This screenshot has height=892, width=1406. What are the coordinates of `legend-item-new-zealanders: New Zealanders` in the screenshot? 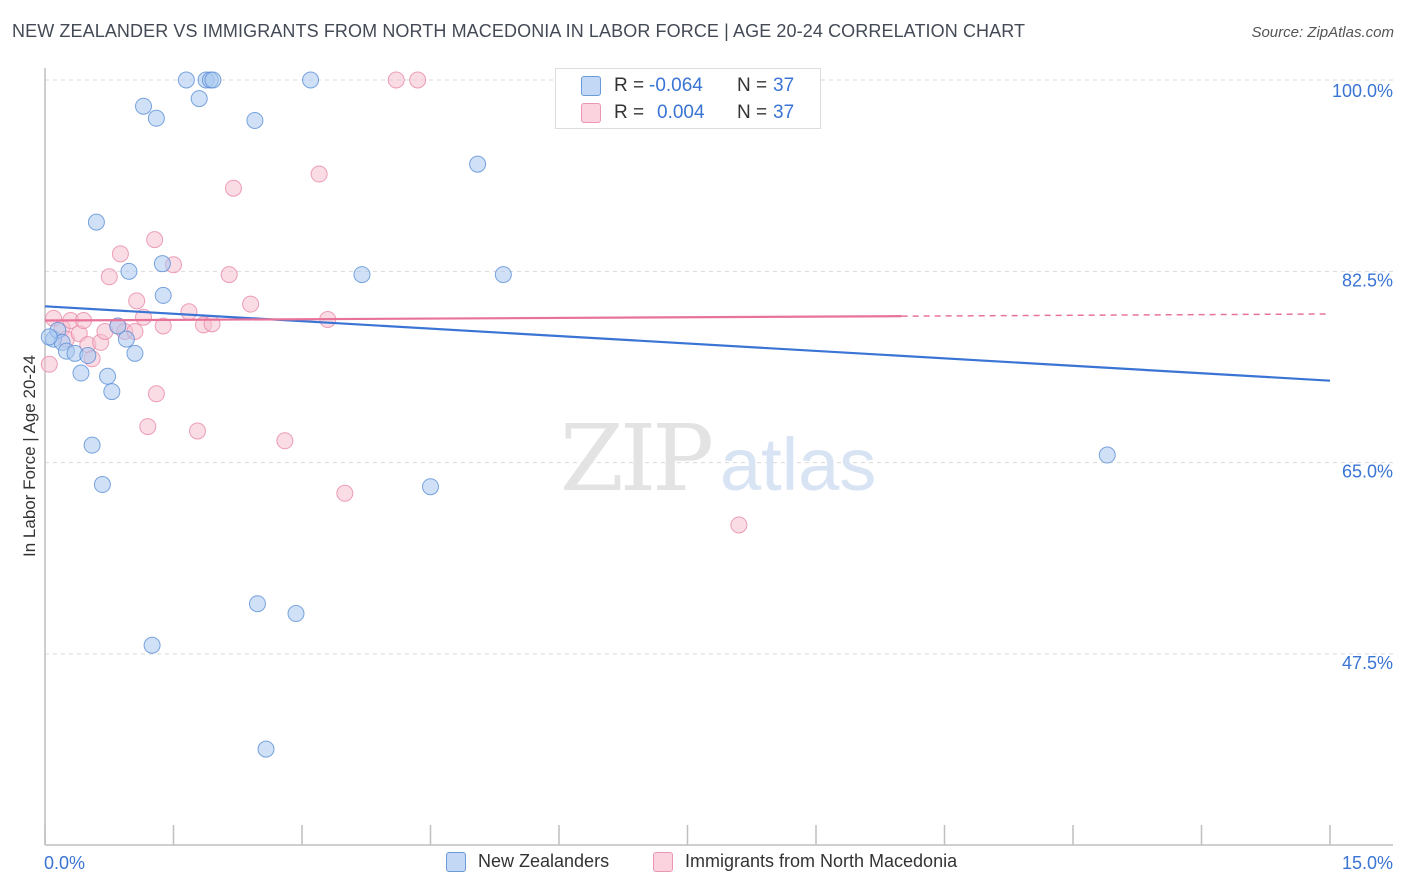 It's located at (527, 861).